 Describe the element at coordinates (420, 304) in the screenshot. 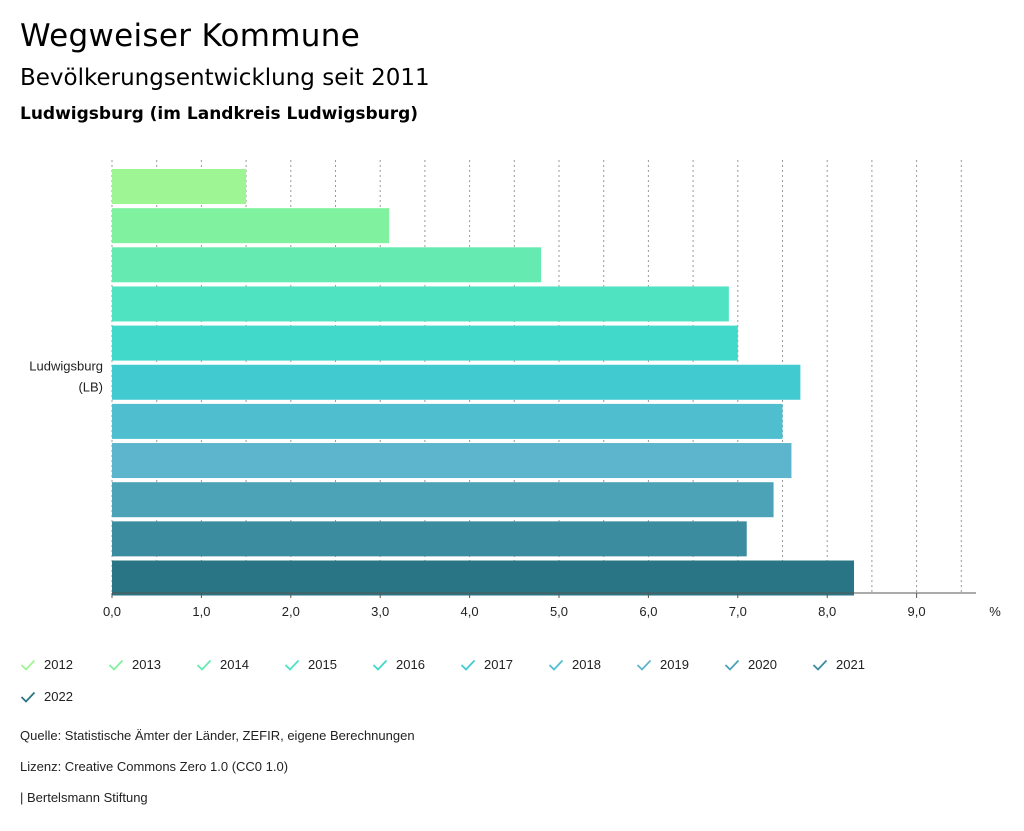

I see `bar-2015` at that location.